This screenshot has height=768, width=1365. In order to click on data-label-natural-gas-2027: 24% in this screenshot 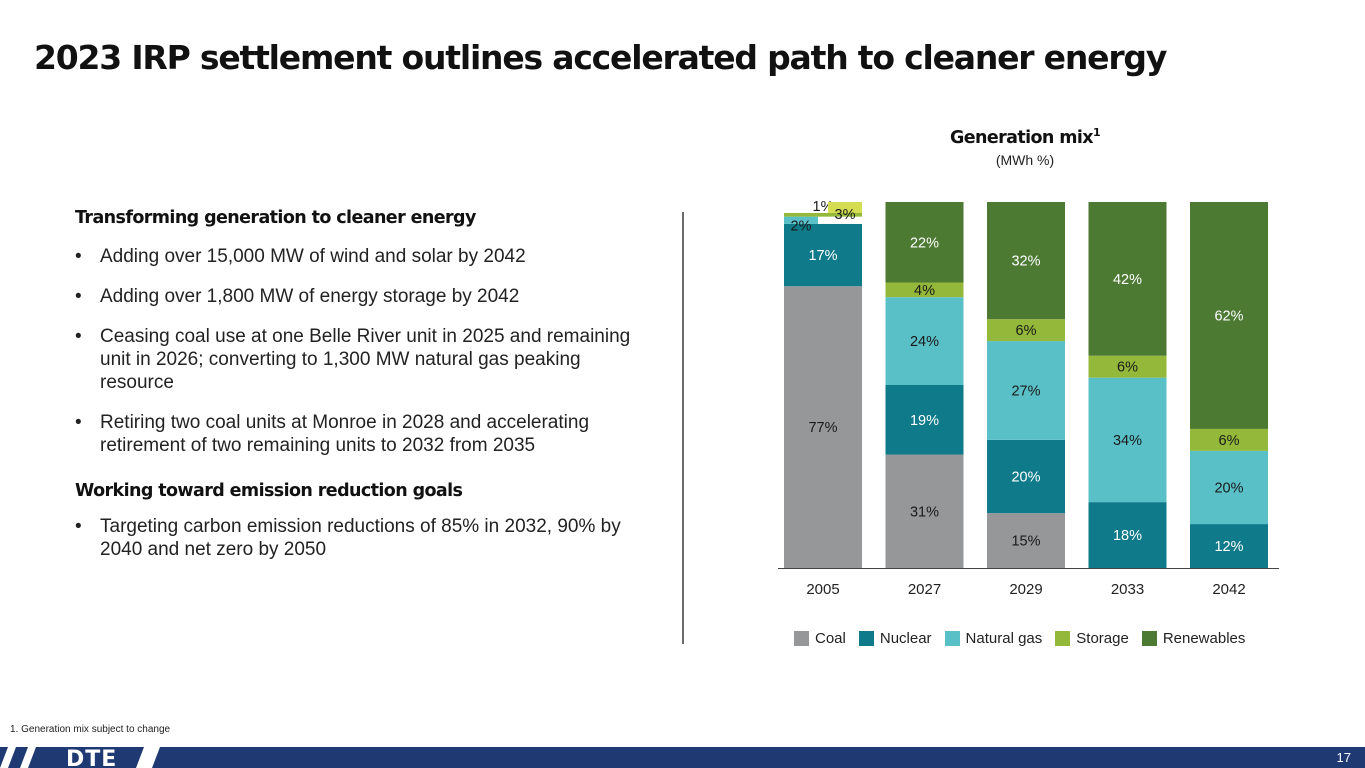, I will do `click(924, 342)`.